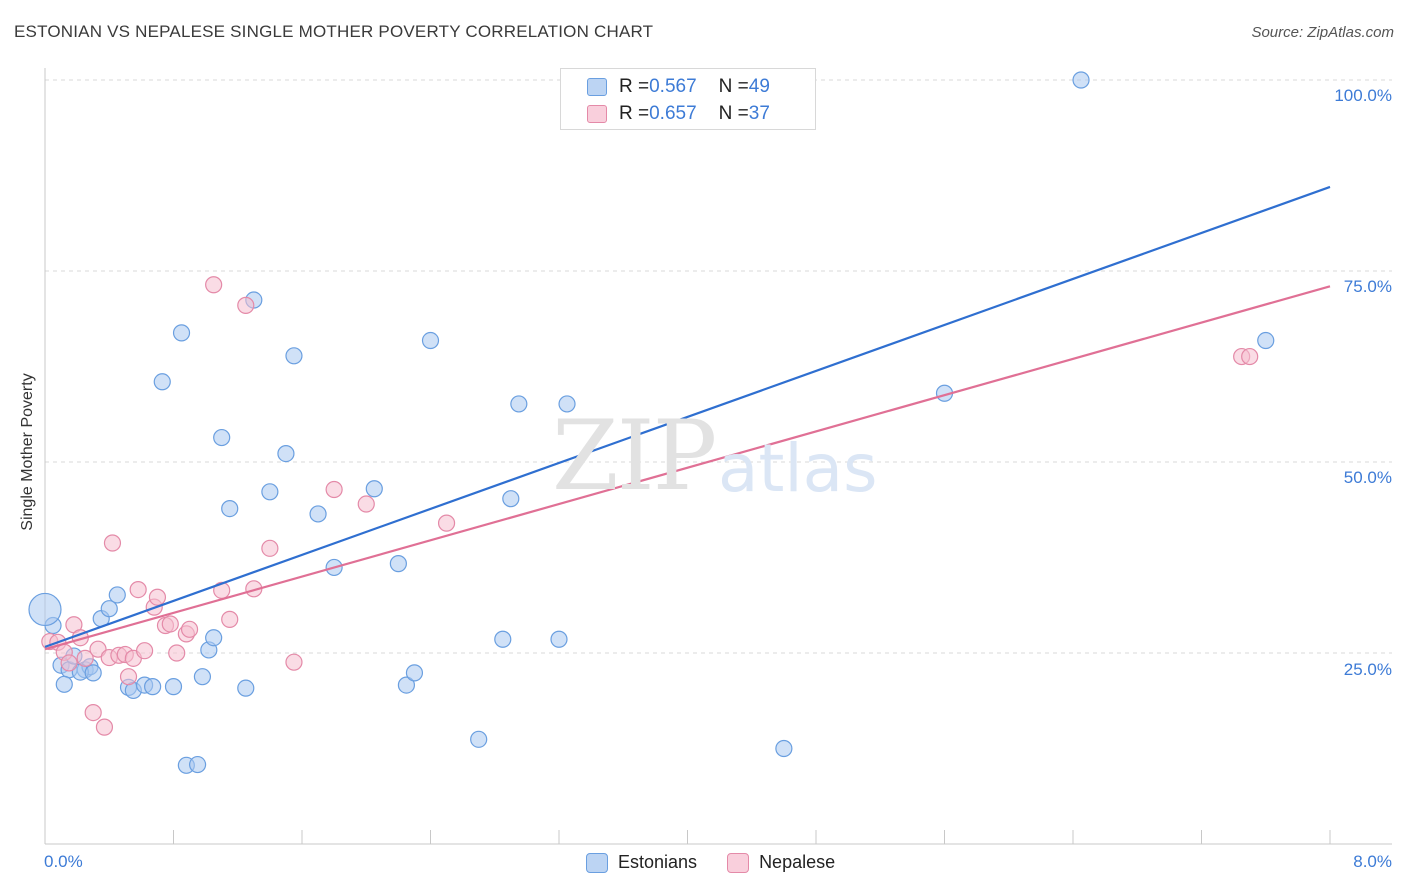 The image size is (1406, 892). Describe the element at coordinates (597, 862) in the screenshot. I see `estonians-legend-swatch` at that location.